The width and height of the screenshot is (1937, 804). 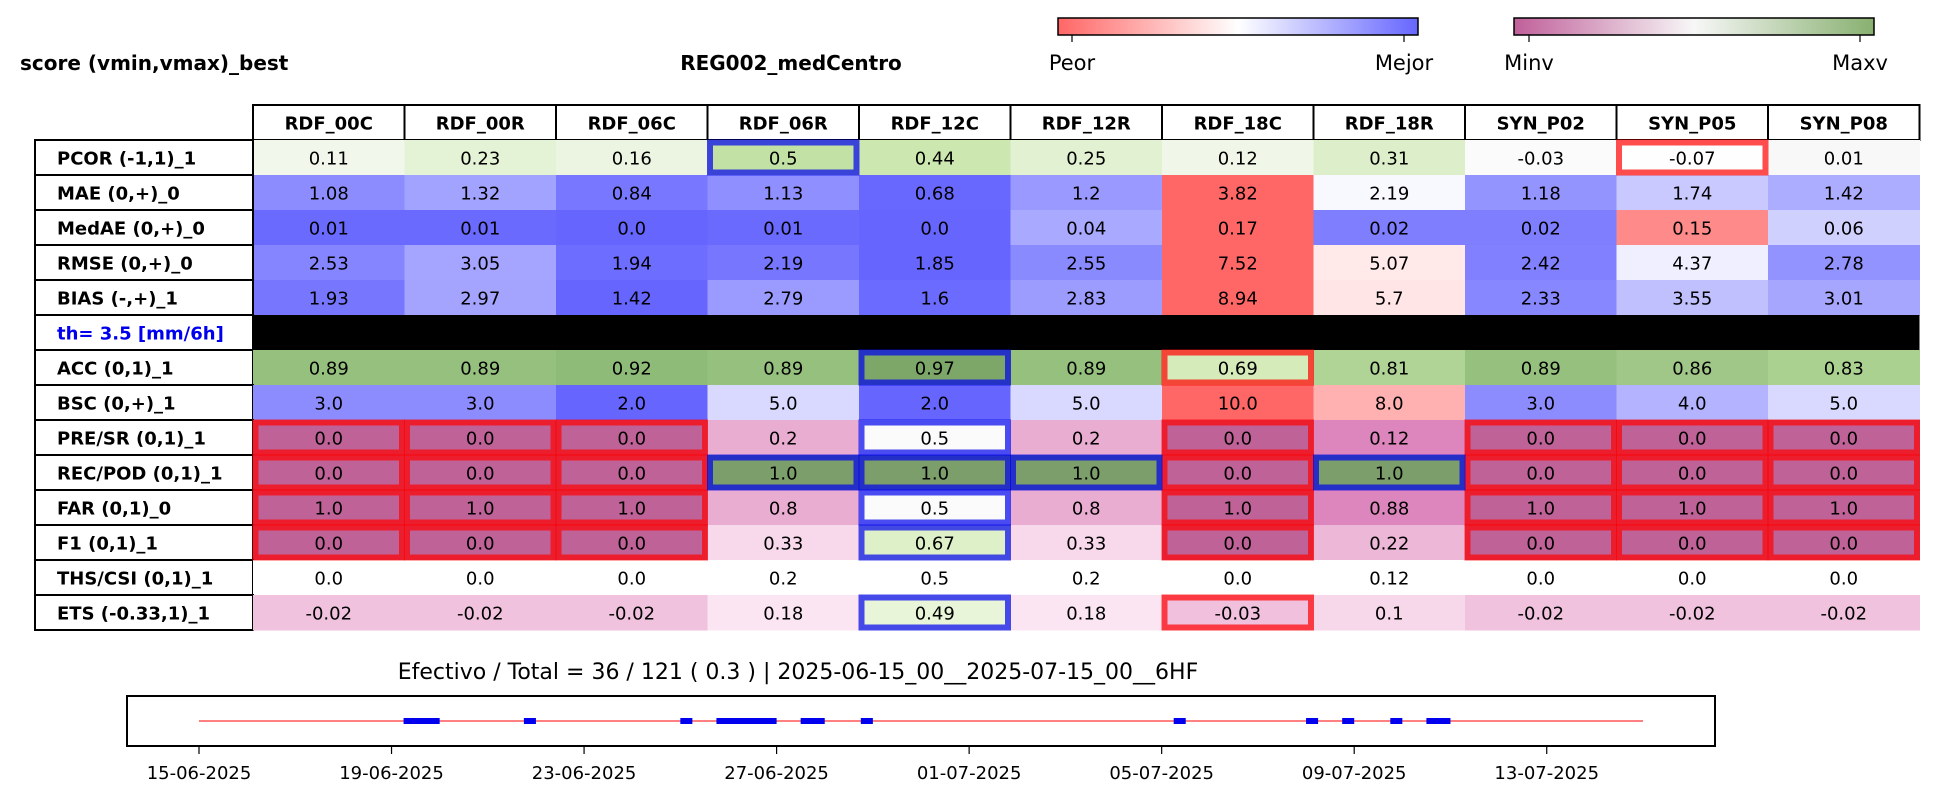 What do you see at coordinates (632, 159) in the screenshot?
I see `value-label: 0.16` at bounding box center [632, 159].